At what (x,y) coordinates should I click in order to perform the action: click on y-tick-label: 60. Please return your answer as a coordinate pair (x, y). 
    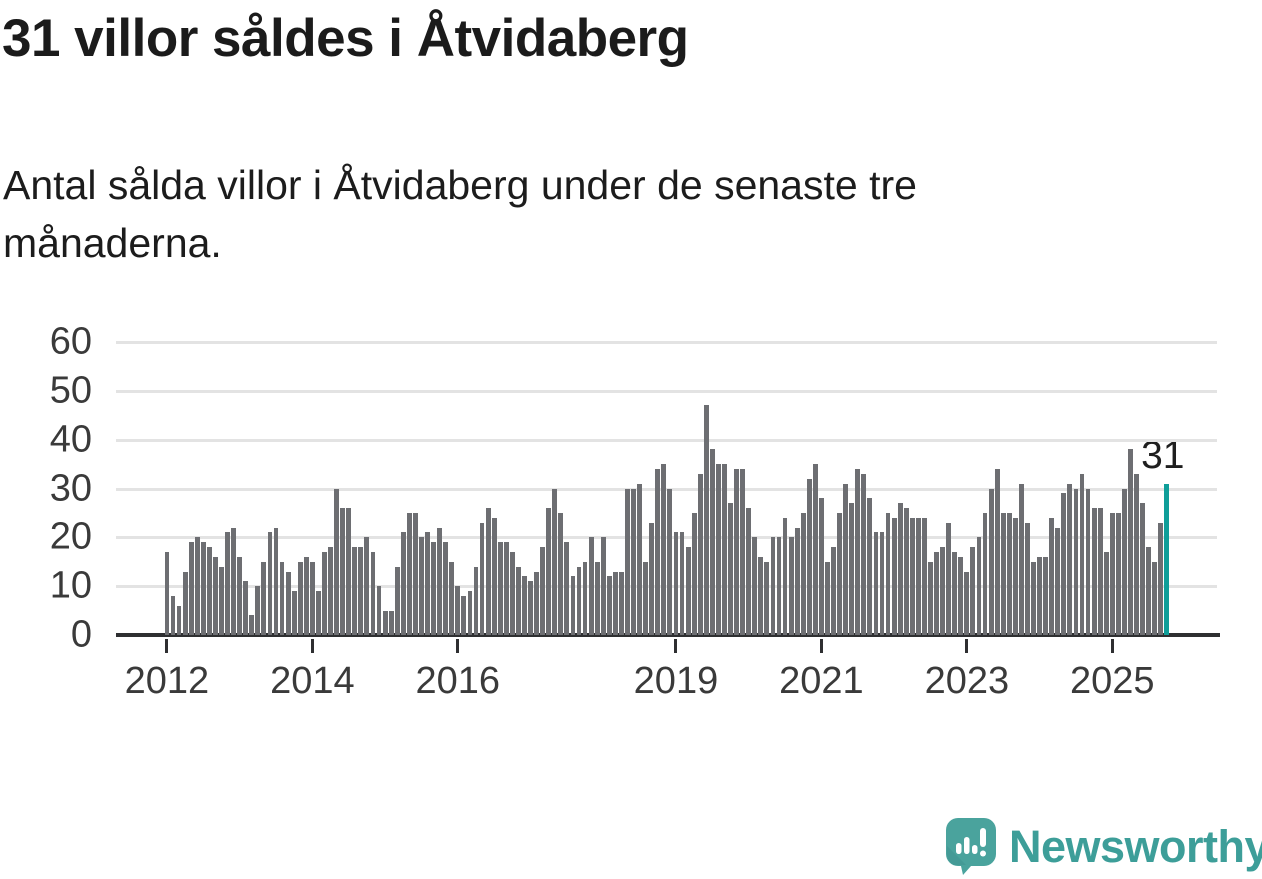
    Looking at the image, I should click on (70, 341).